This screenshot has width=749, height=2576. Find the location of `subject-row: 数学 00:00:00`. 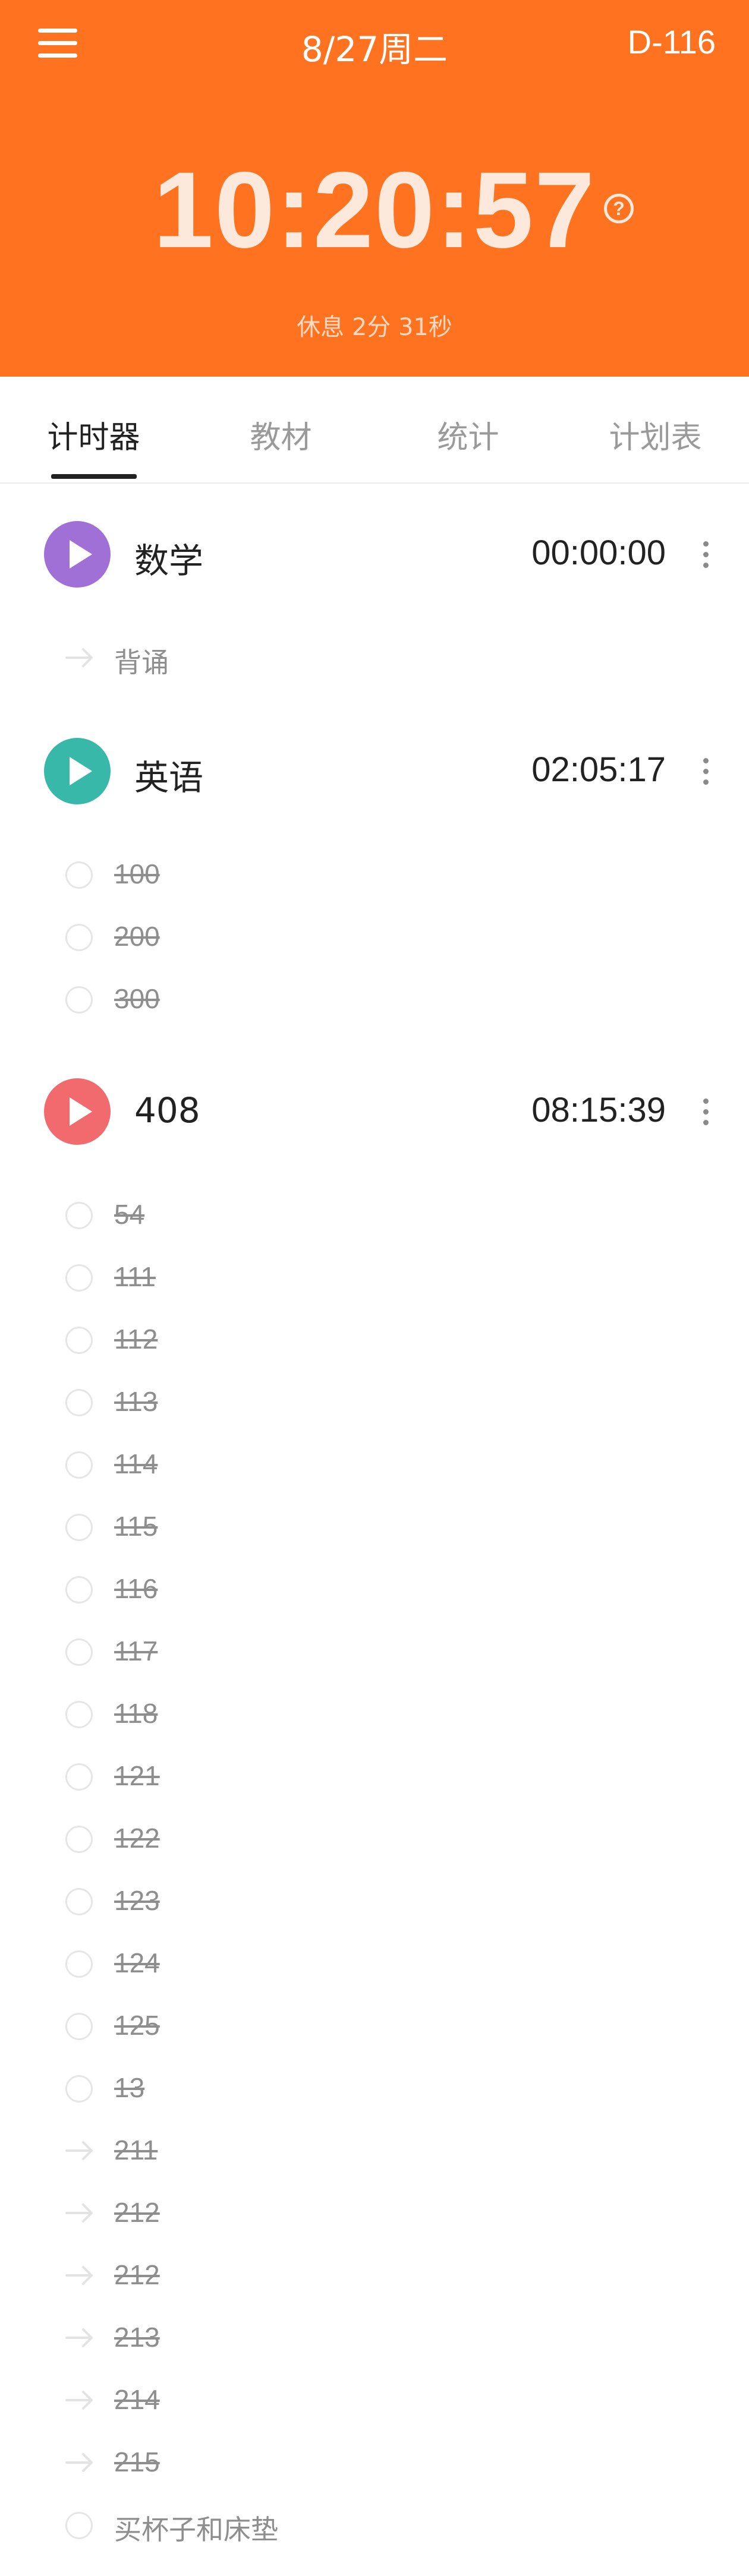

subject-row: 数学 00:00:00 is located at coordinates (374, 556).